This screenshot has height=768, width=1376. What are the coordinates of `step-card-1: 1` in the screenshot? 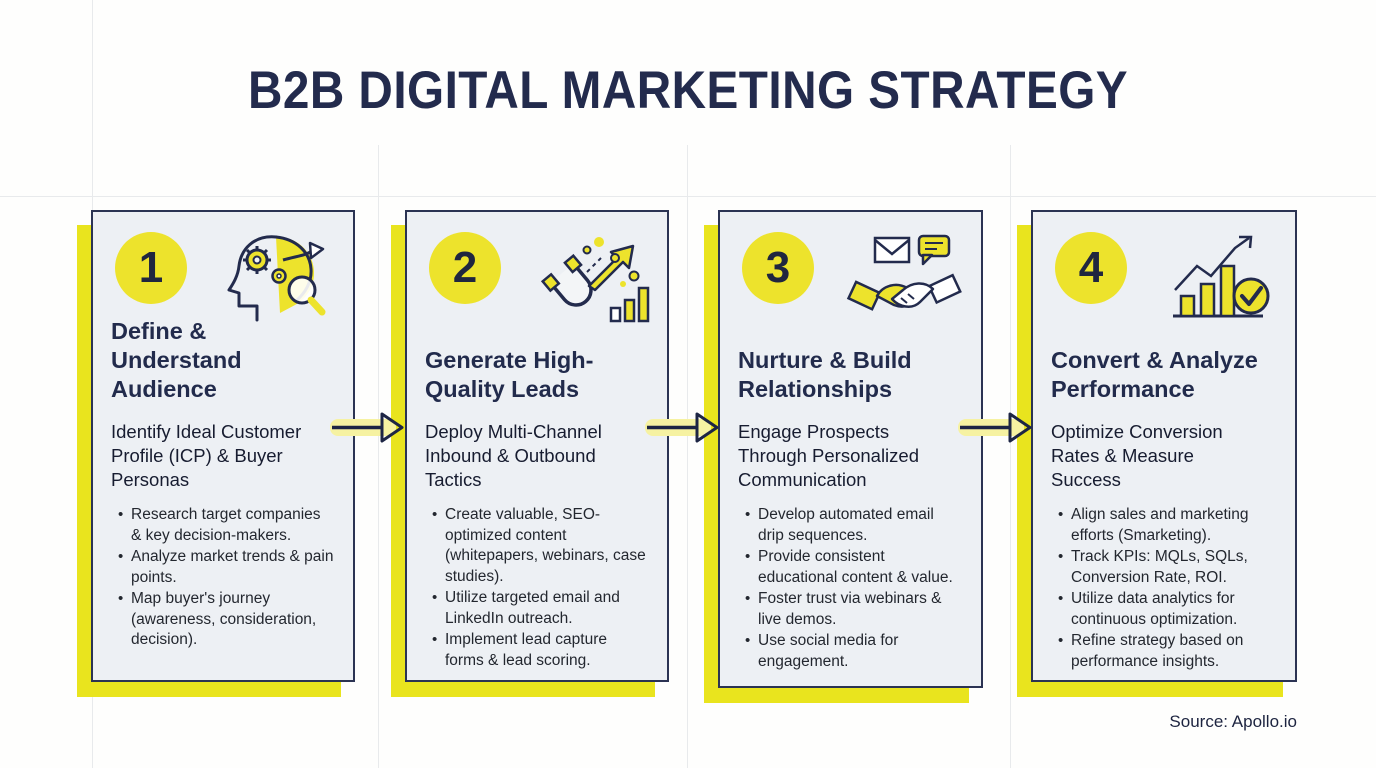 It's located at (223, 446).